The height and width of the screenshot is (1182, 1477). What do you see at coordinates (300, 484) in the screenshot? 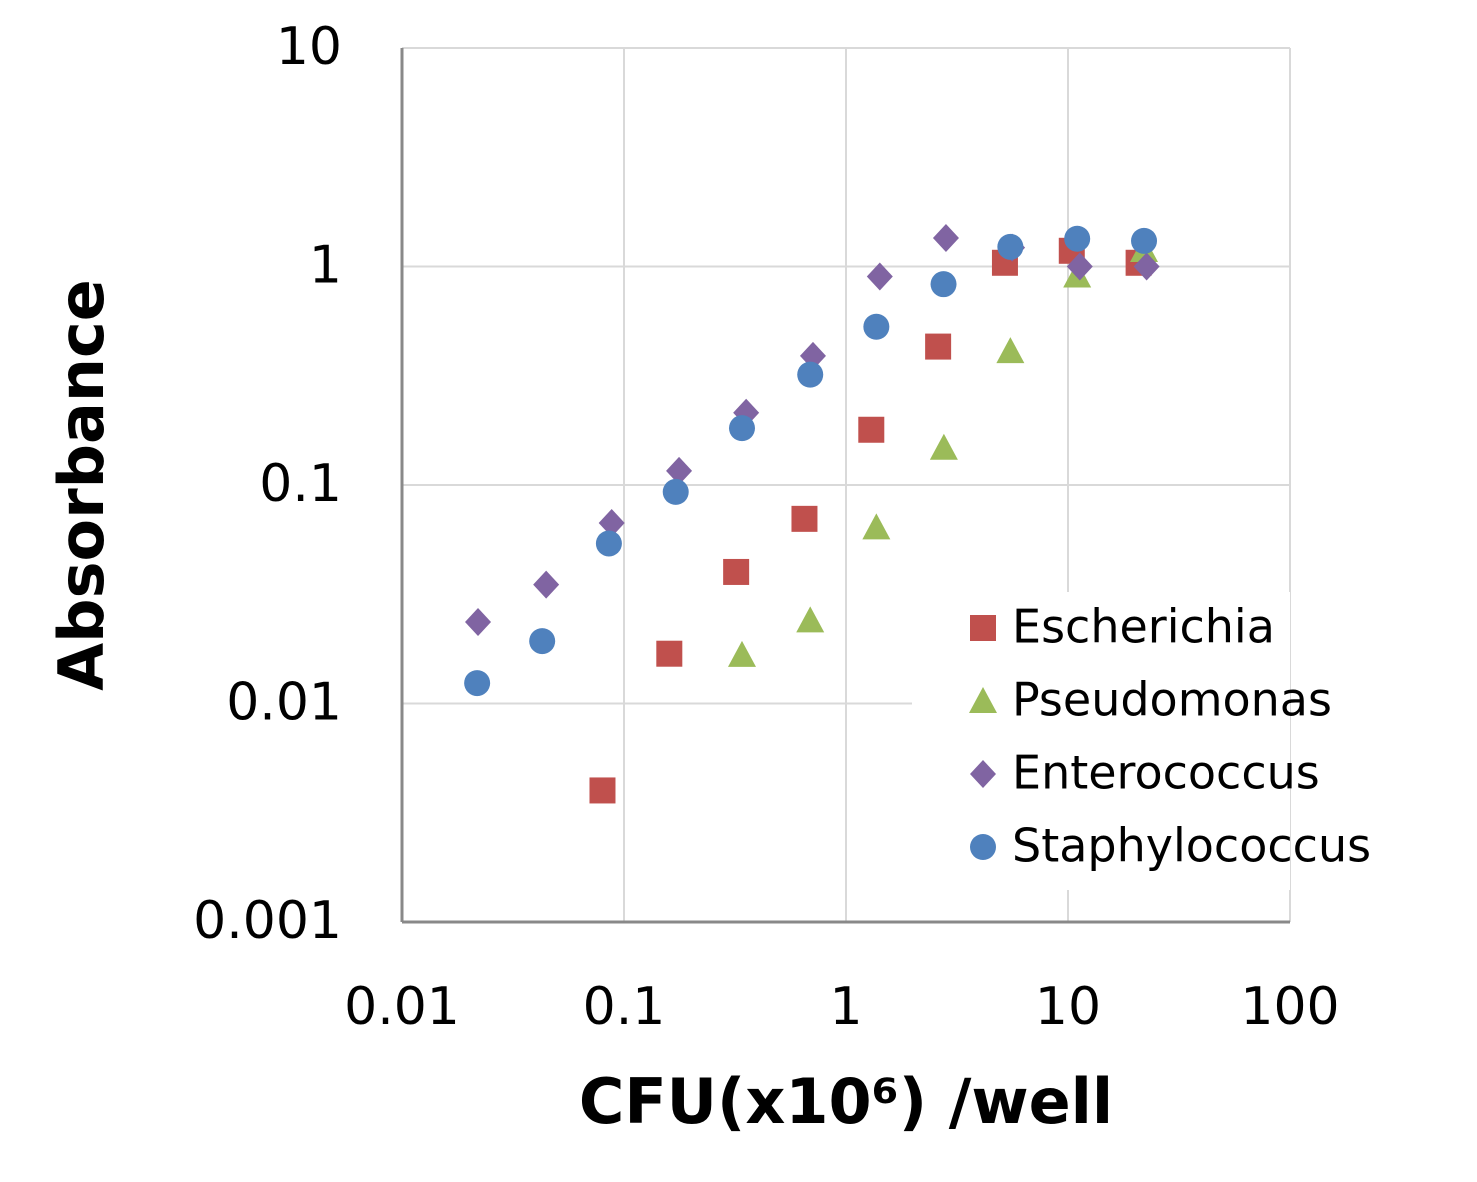
I see `y-tick-label: 0.1` at bounding box center [300, 484].